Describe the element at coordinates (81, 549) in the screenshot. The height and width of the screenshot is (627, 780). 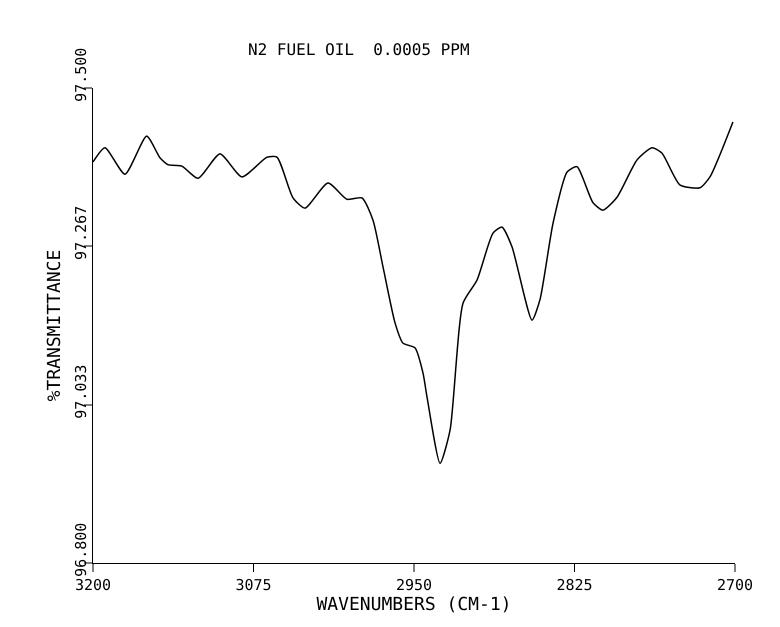
I see `y-tick-label: 96.800` at that location.